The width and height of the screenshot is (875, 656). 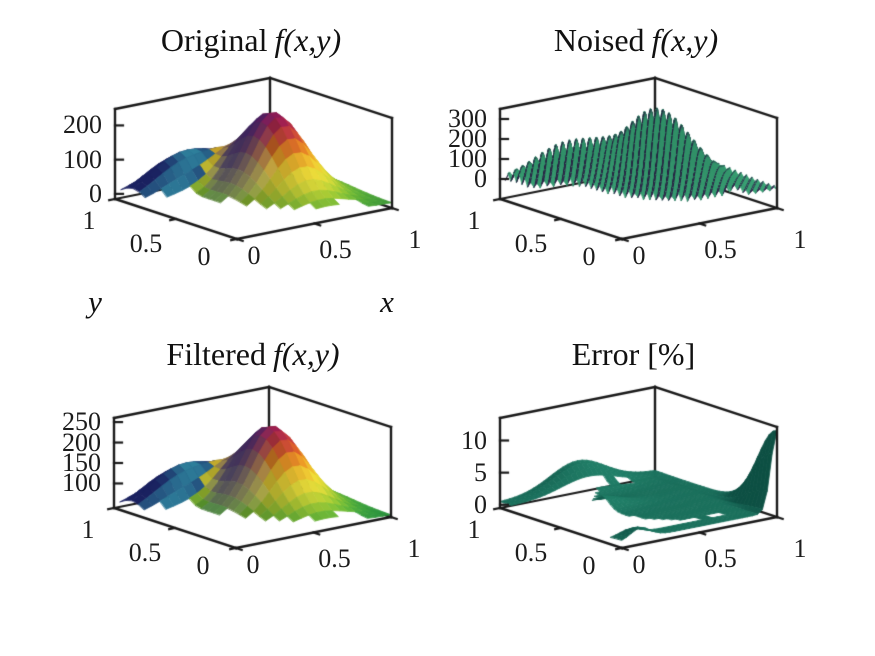 What do you see at coordinates (146, 243) in the screenshot?
I see `ytick-label-original: 0.5` at bounding box center [146, 243].